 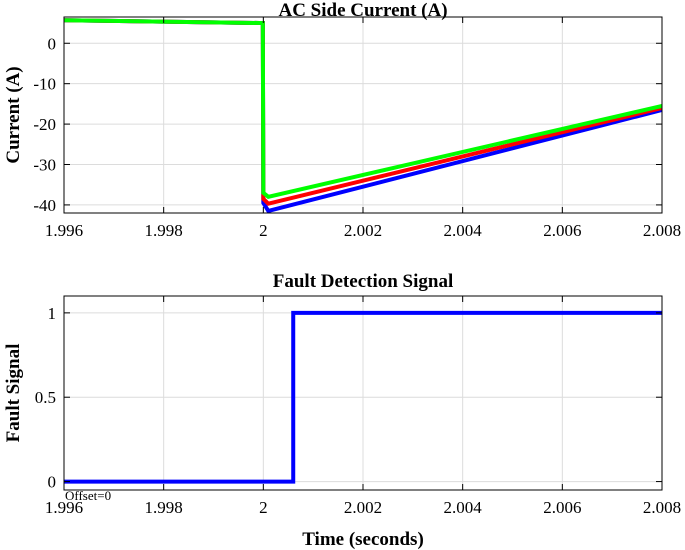 I want to click on fault-xtick-label-6: 2.008, so click(x=662, y=507).